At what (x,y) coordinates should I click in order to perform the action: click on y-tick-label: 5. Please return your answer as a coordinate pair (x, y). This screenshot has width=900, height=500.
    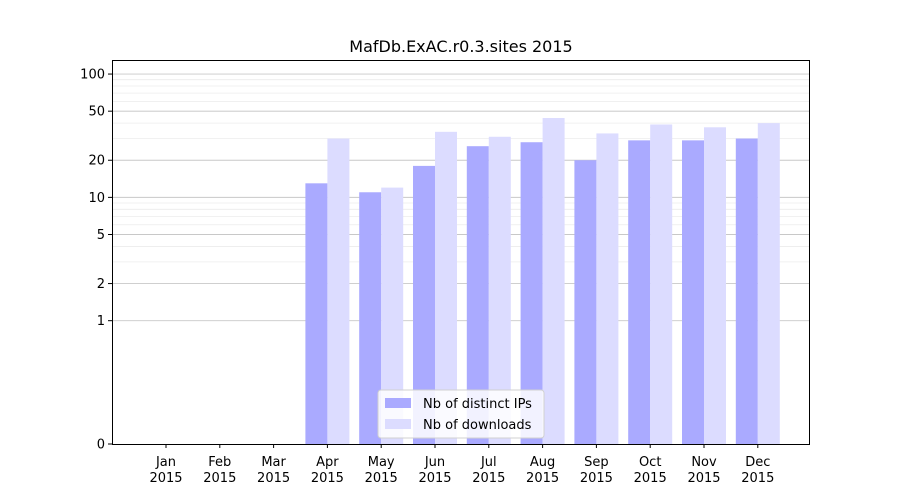
    Looking at the image, I should click on (101, 235).